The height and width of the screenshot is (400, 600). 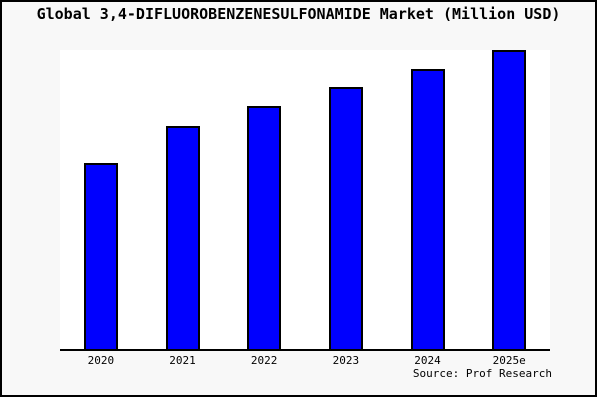 I want to click on x-tick-label: 2023, so click(x=346, y=360).